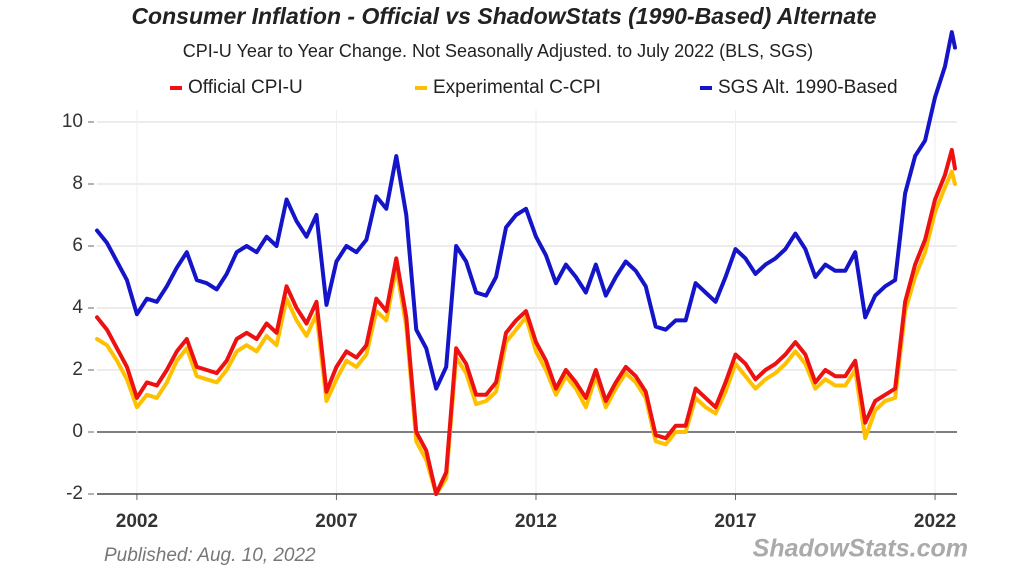 This screenshot has height=581, width=1024. What do you see at coordinates (245, 87) in the screenshot?
I see `legend-label: Official CPI-U` at bounding box center [245, 87].